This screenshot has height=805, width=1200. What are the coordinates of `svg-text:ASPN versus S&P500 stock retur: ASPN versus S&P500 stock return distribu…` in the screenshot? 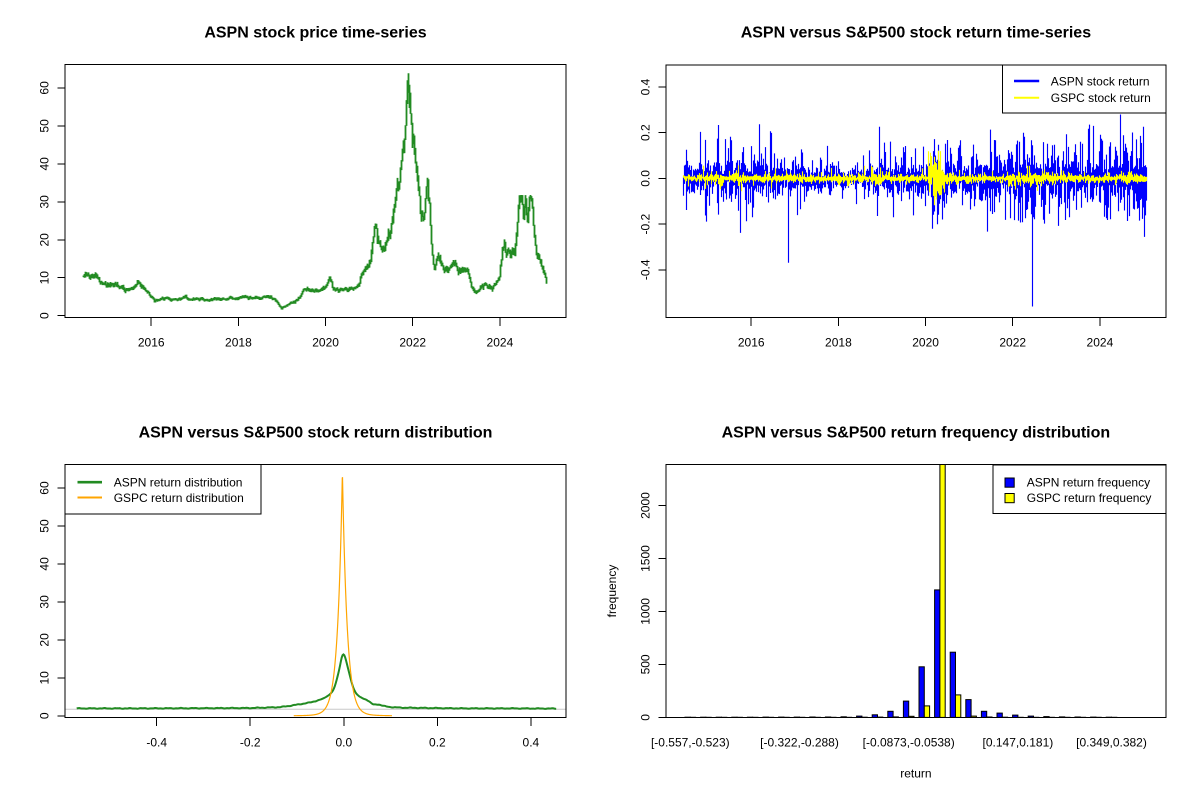 It's located at (316, 433).